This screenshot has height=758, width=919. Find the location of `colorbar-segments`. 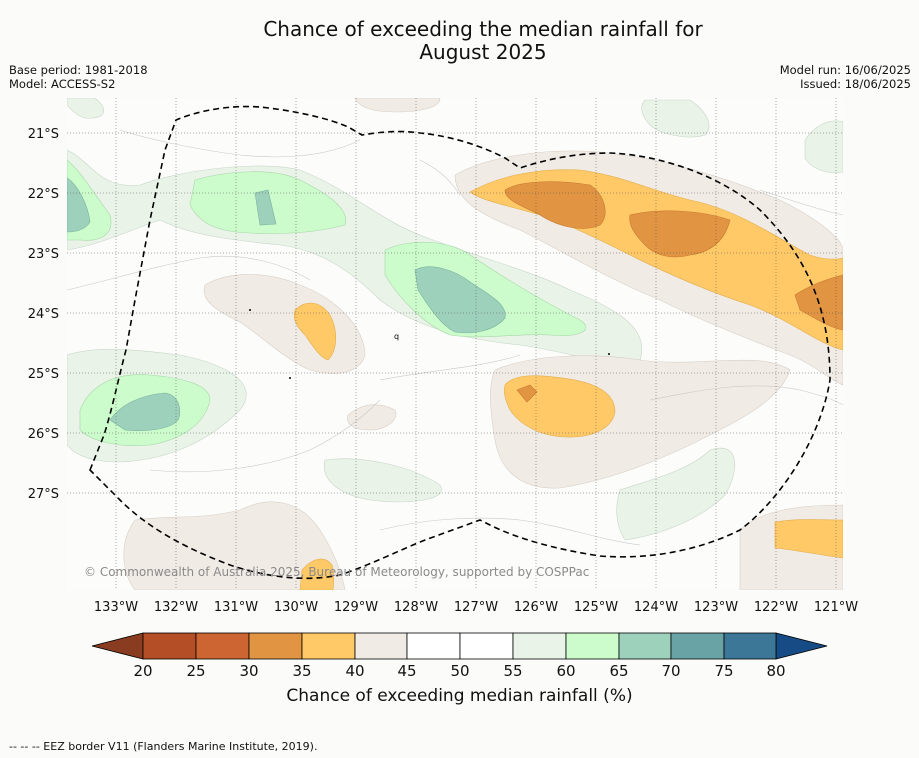

colorbar-segments is located at coordinates (459, 646).